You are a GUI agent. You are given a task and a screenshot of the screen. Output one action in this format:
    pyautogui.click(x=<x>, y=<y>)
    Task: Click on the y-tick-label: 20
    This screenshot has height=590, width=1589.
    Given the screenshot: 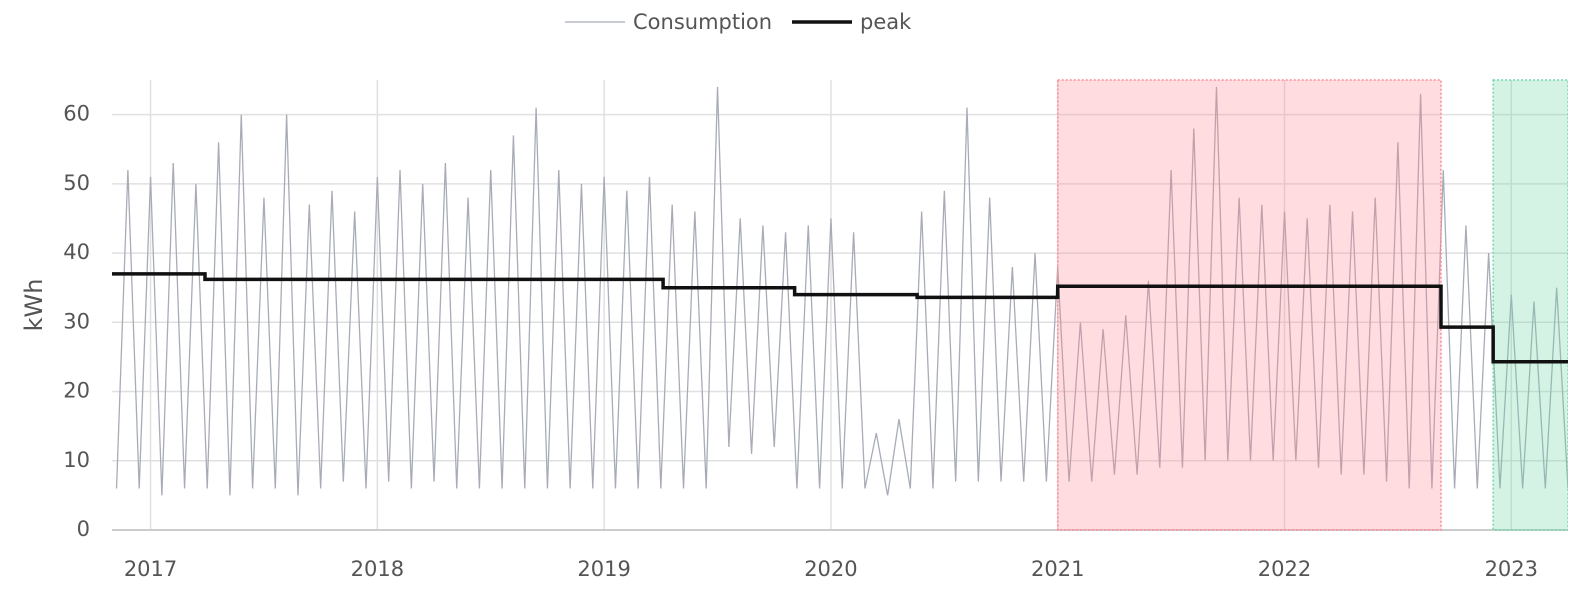 What is the action you would take?
    pyautogui.click(x=76, y=391)
    